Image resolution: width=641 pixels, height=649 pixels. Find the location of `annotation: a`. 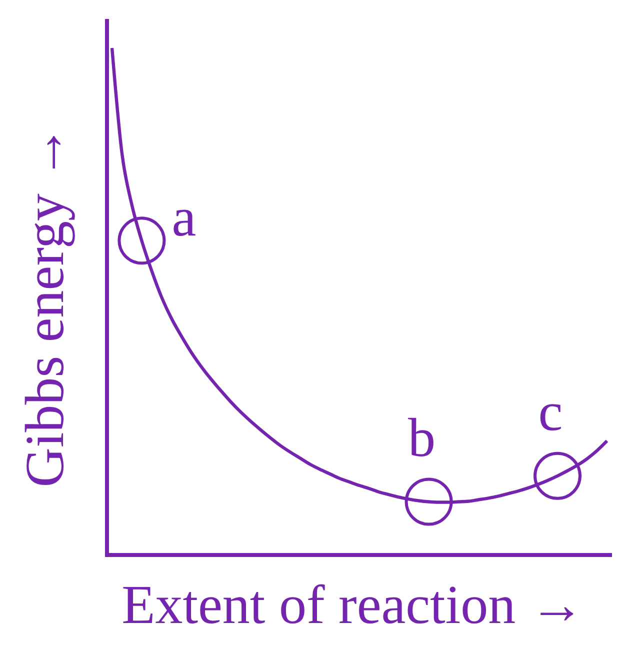

annotation: a is located at coordinates (184, 217).